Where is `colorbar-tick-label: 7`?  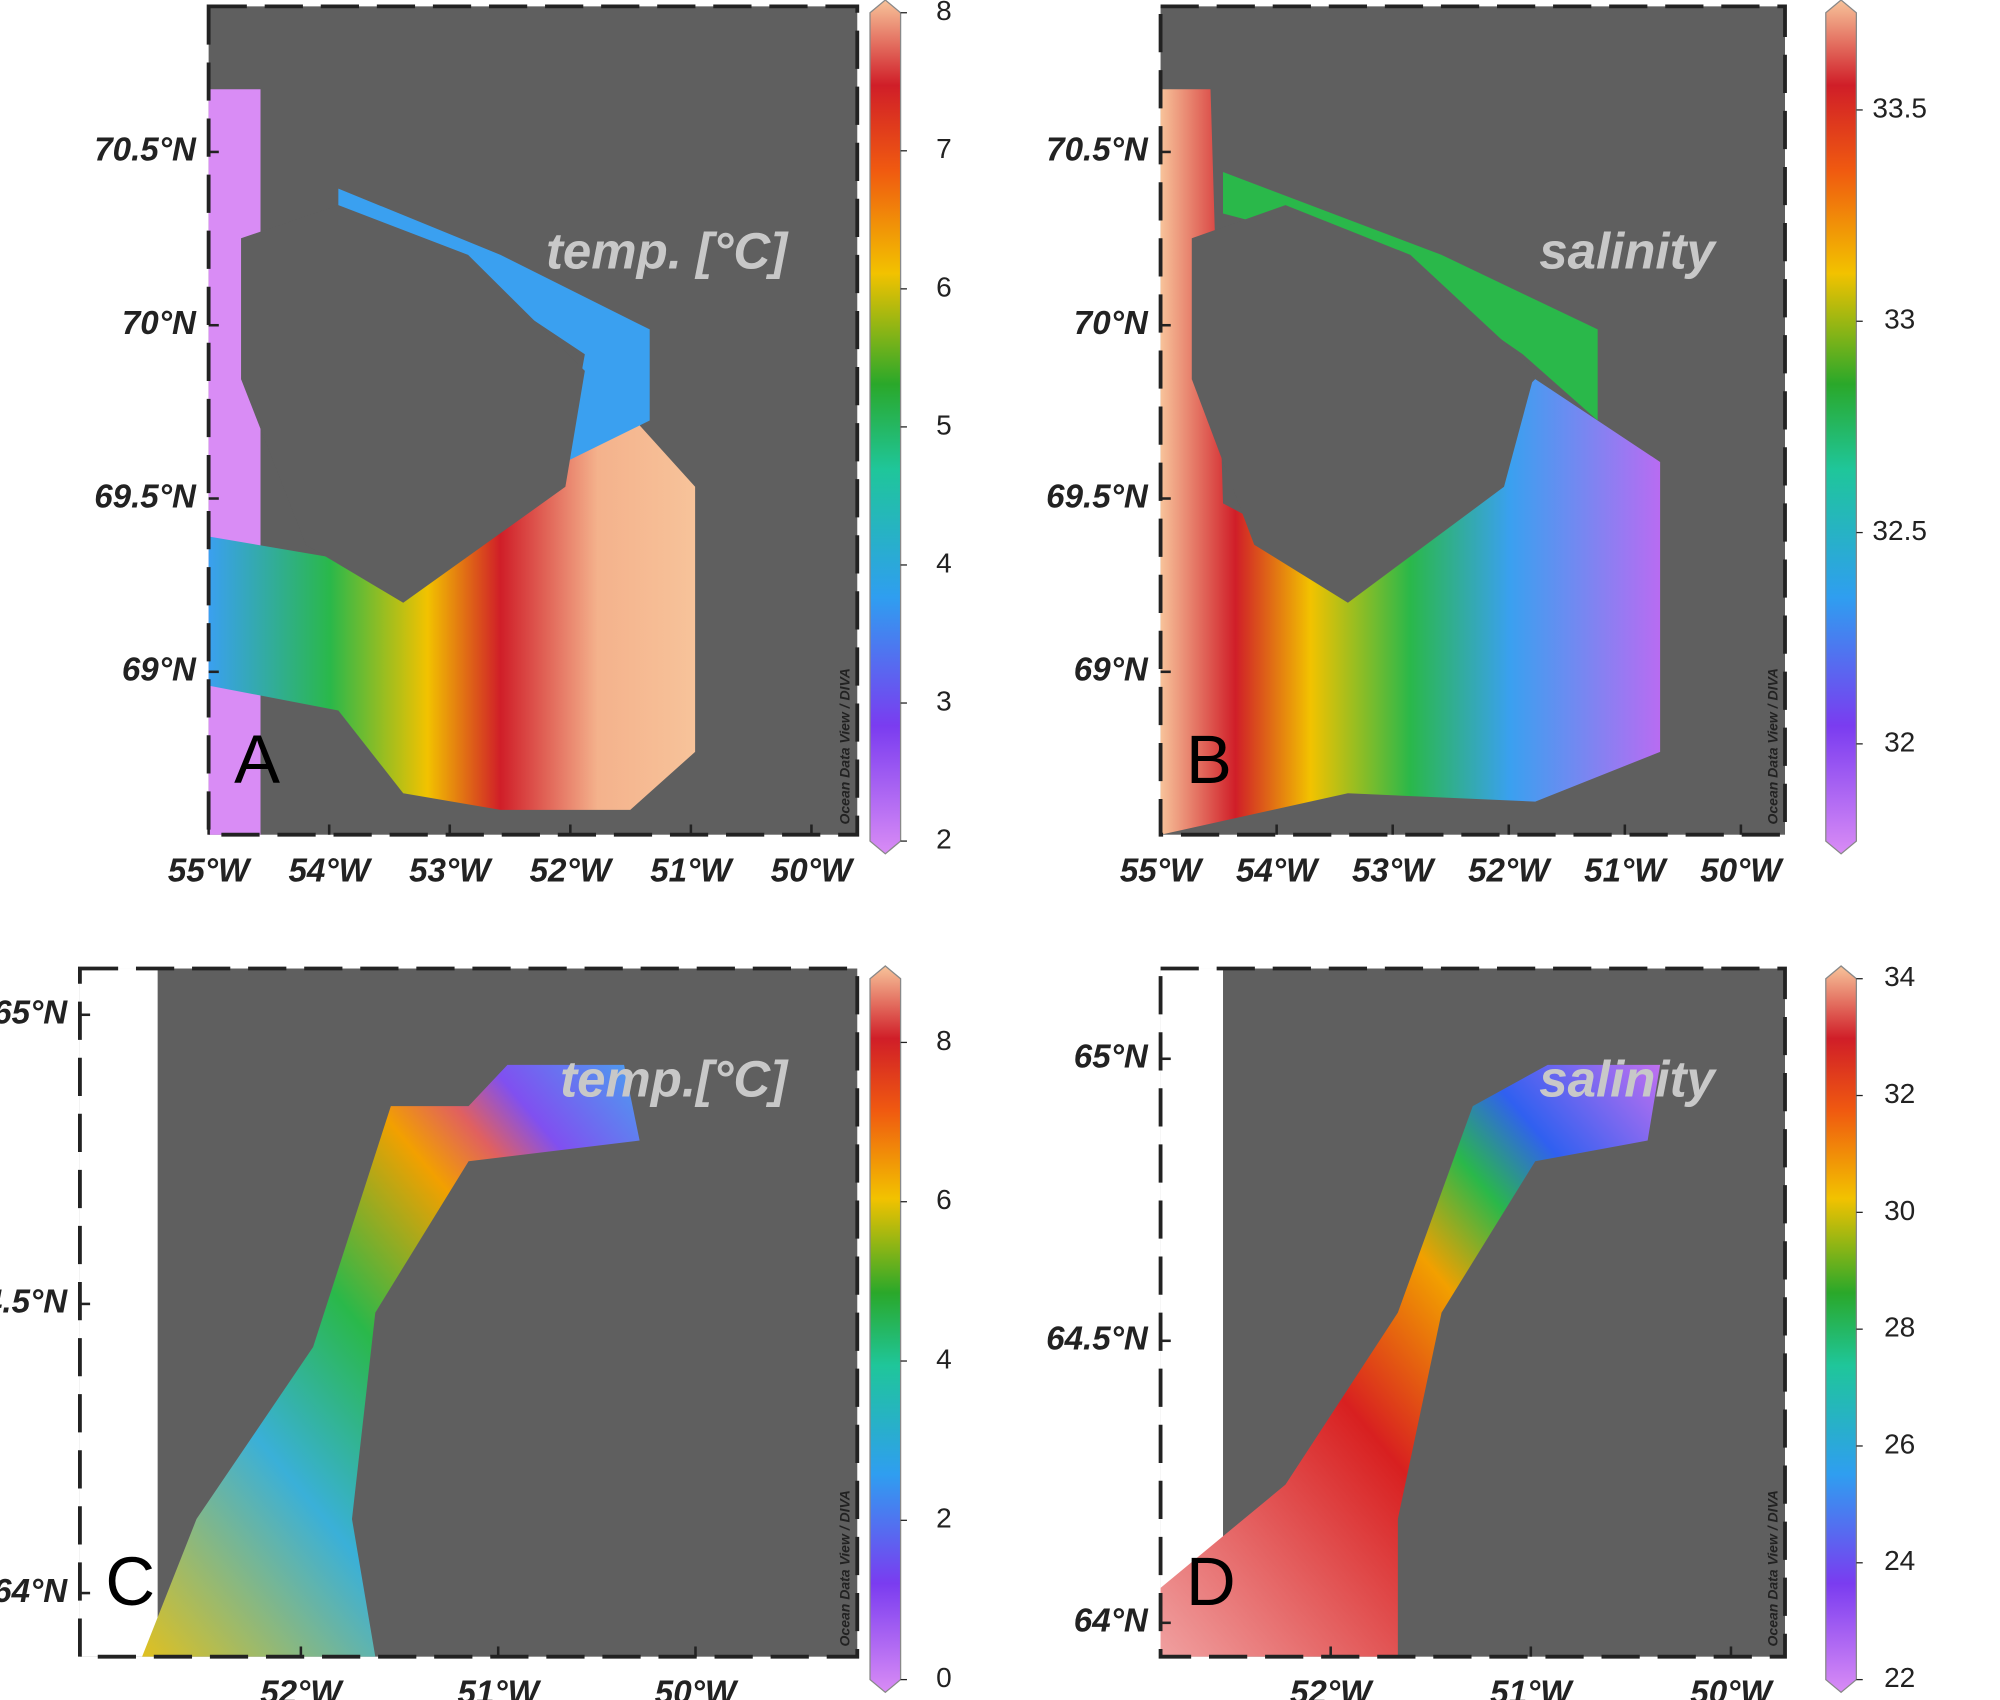
colorbar-tick-label: 7 is located at coordinates (944, 148).